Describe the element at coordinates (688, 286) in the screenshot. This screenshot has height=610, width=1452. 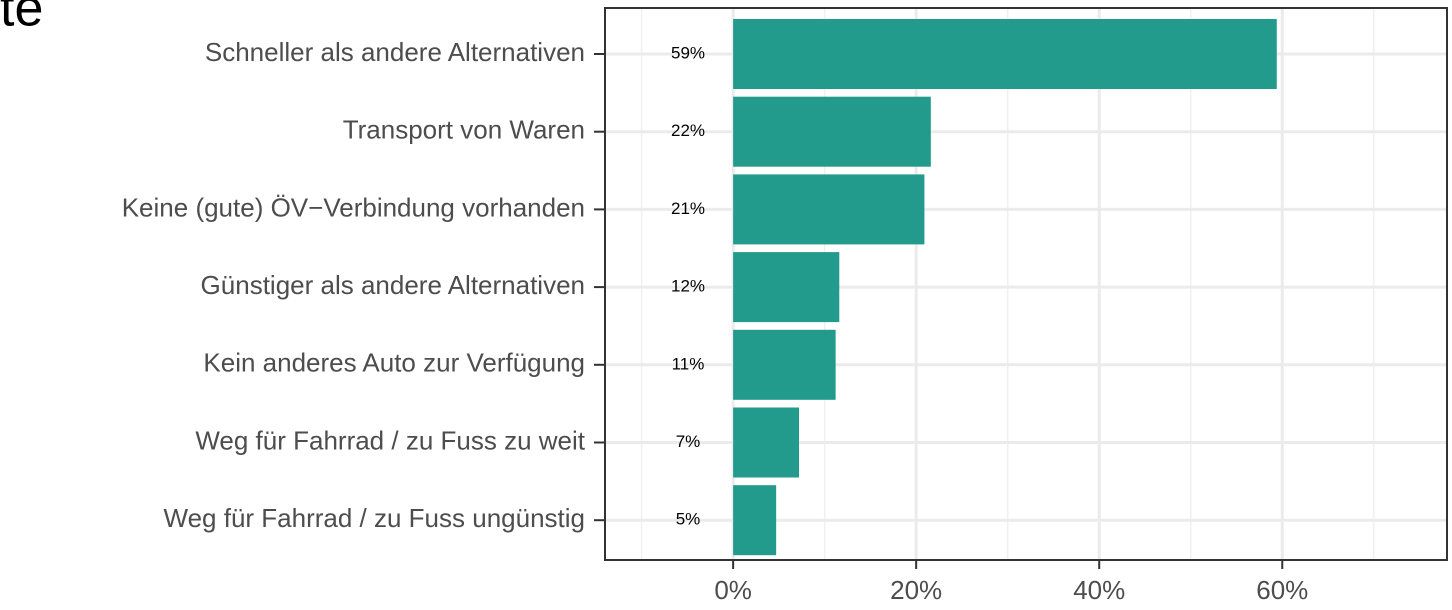
I see `value-label: 12%` at that location.